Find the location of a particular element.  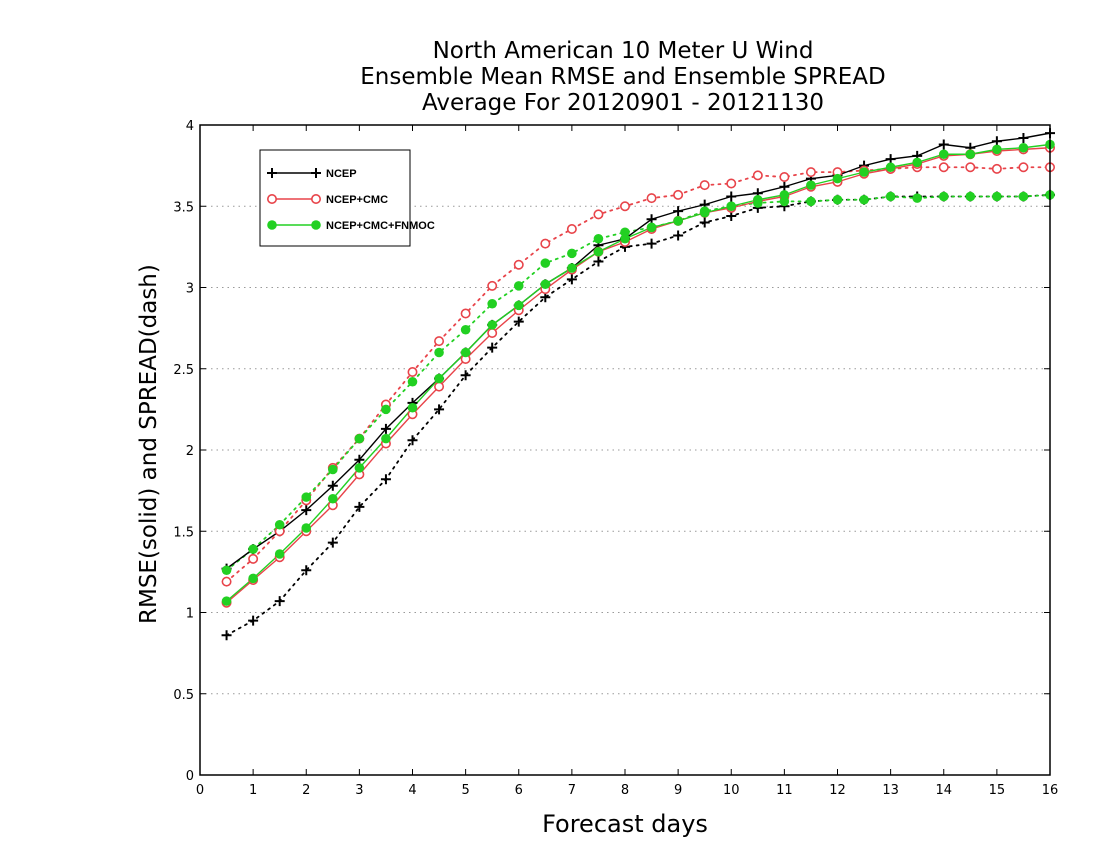

legend-label: NCEP is located at coordinates (341, 174).